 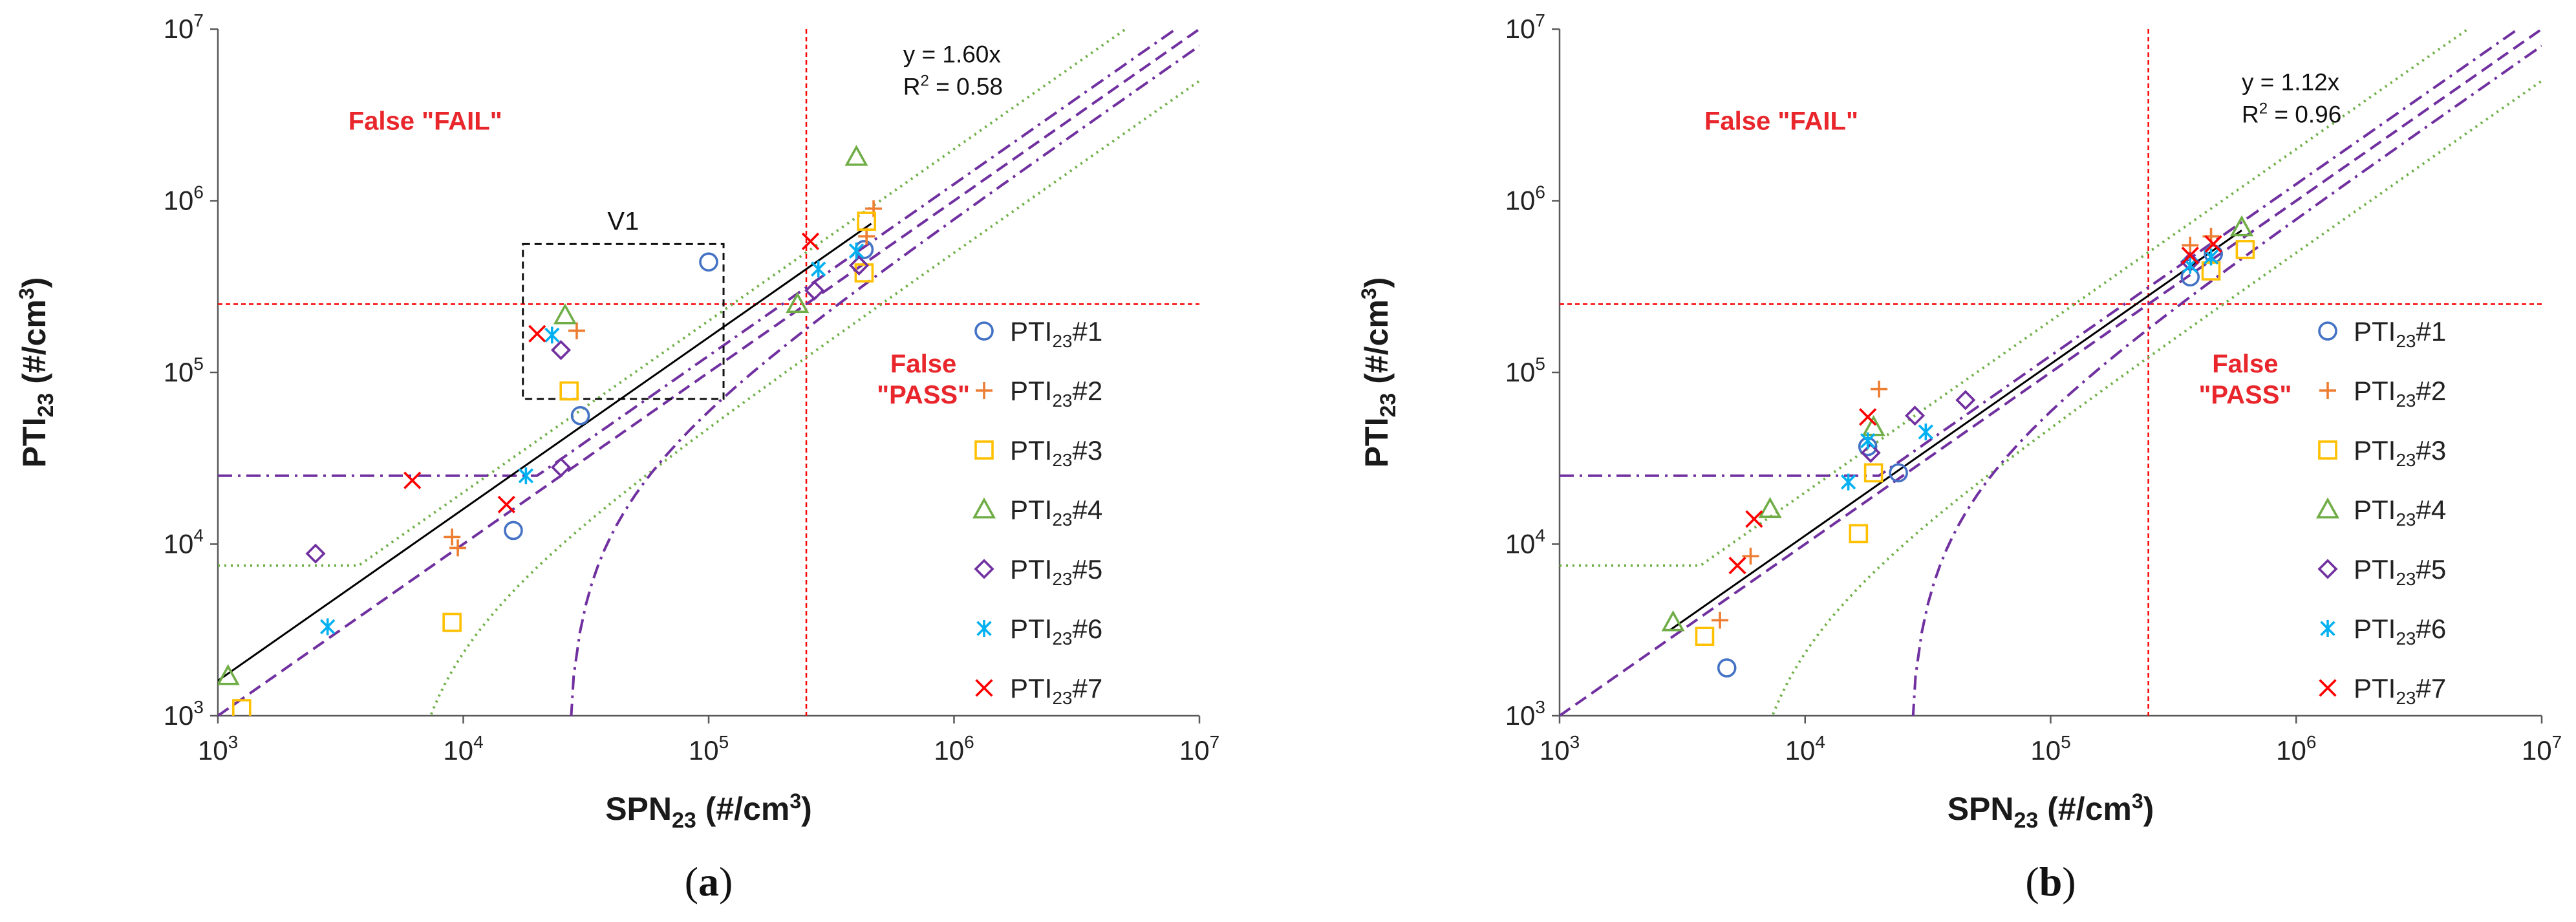 I want to click on region-label-line1: False "FAIL", so click(x=1781, y=121).